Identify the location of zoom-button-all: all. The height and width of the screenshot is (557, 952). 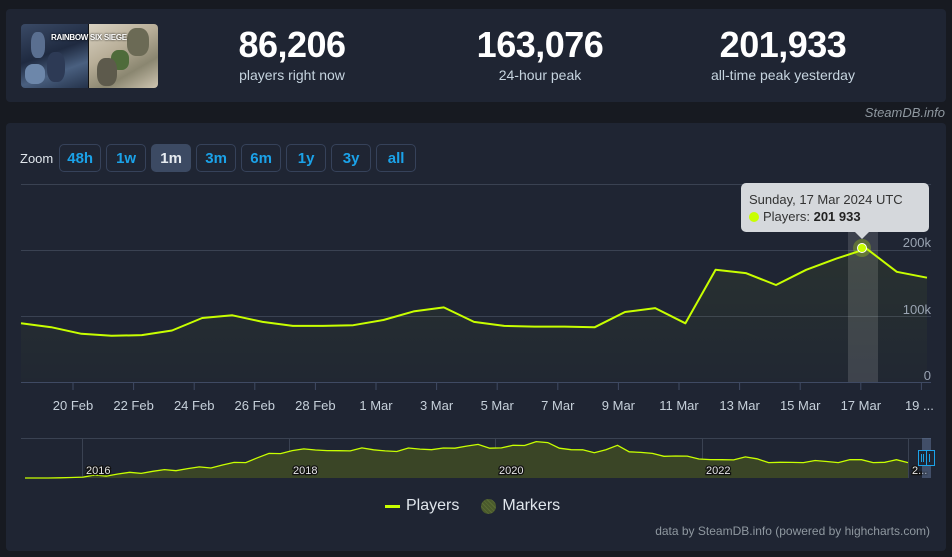
(396, 158).